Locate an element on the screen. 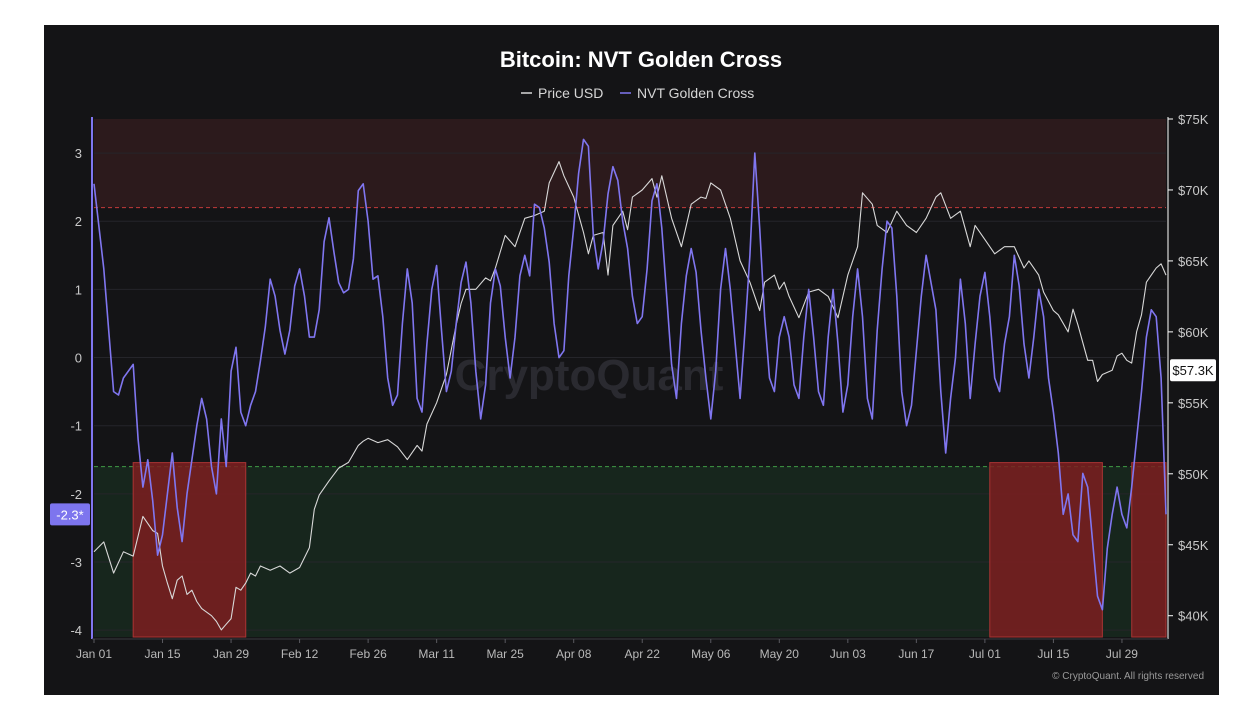 This screenshot has width=1250, height=718. legend-nvt-label: NVT Golden Cross is located at coordinates (695, 93).